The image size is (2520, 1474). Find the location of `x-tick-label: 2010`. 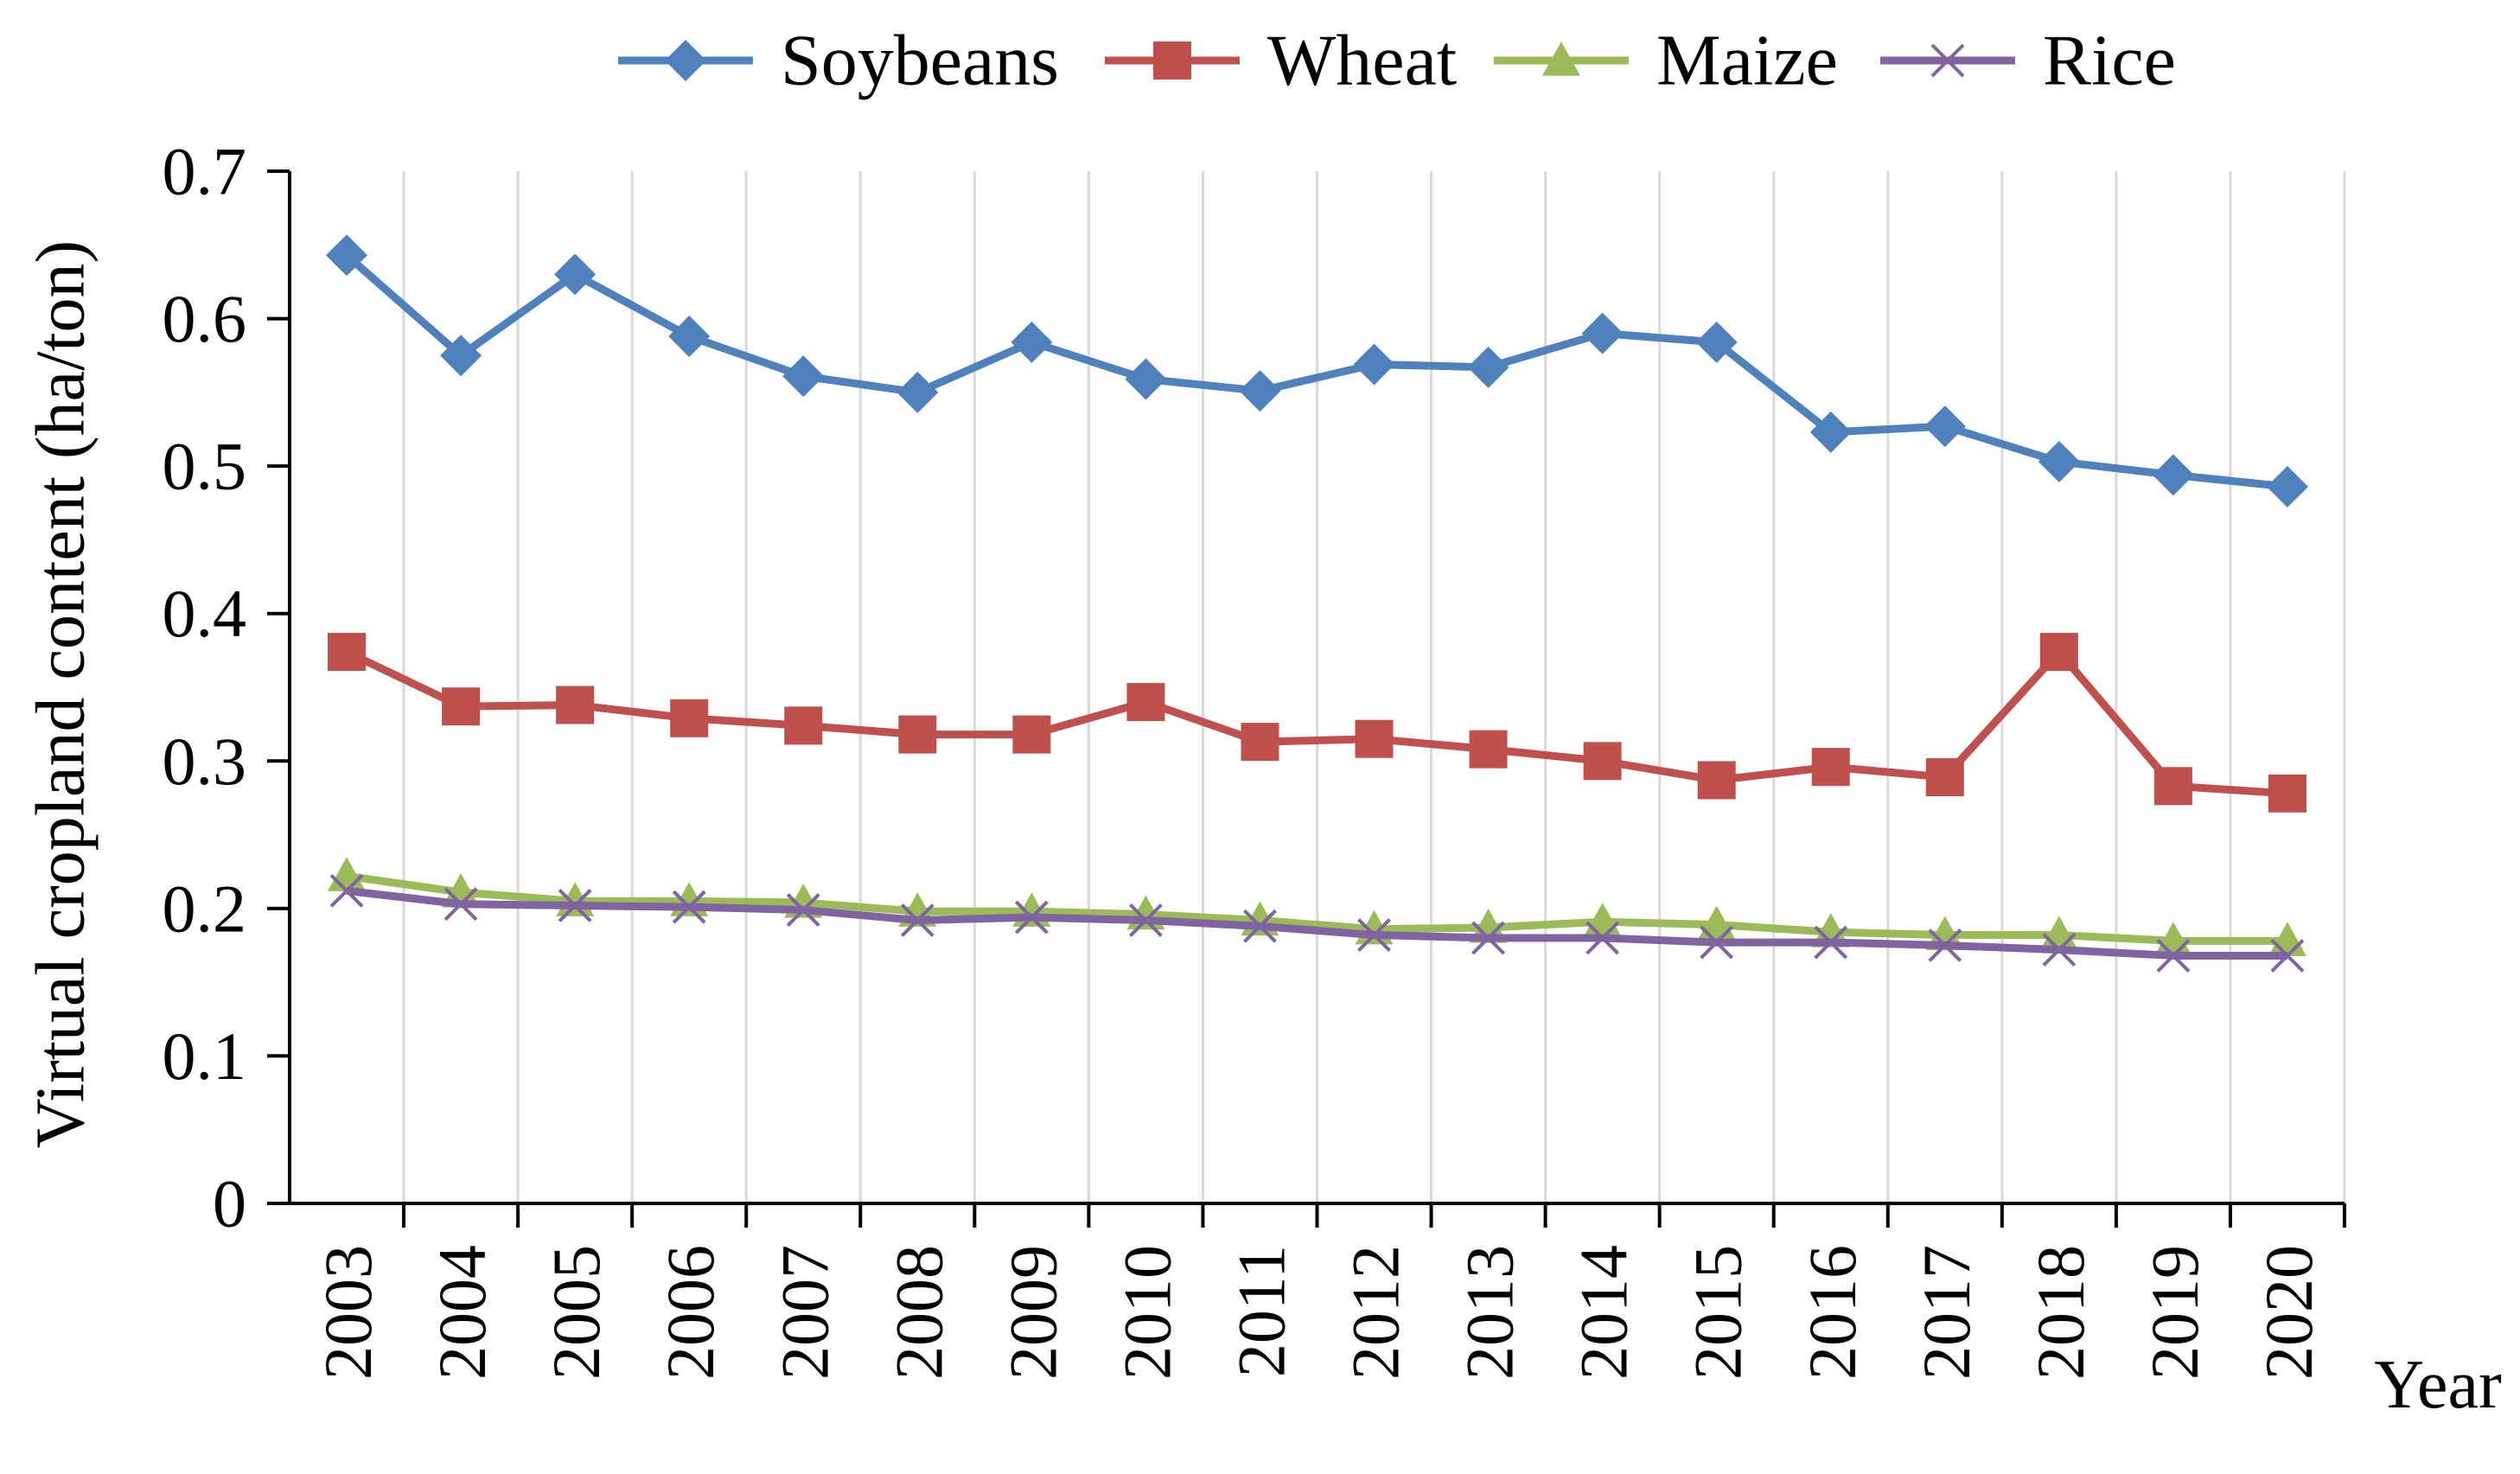

x-tick-label: 2010 is located at coordinates (1146, 1312).